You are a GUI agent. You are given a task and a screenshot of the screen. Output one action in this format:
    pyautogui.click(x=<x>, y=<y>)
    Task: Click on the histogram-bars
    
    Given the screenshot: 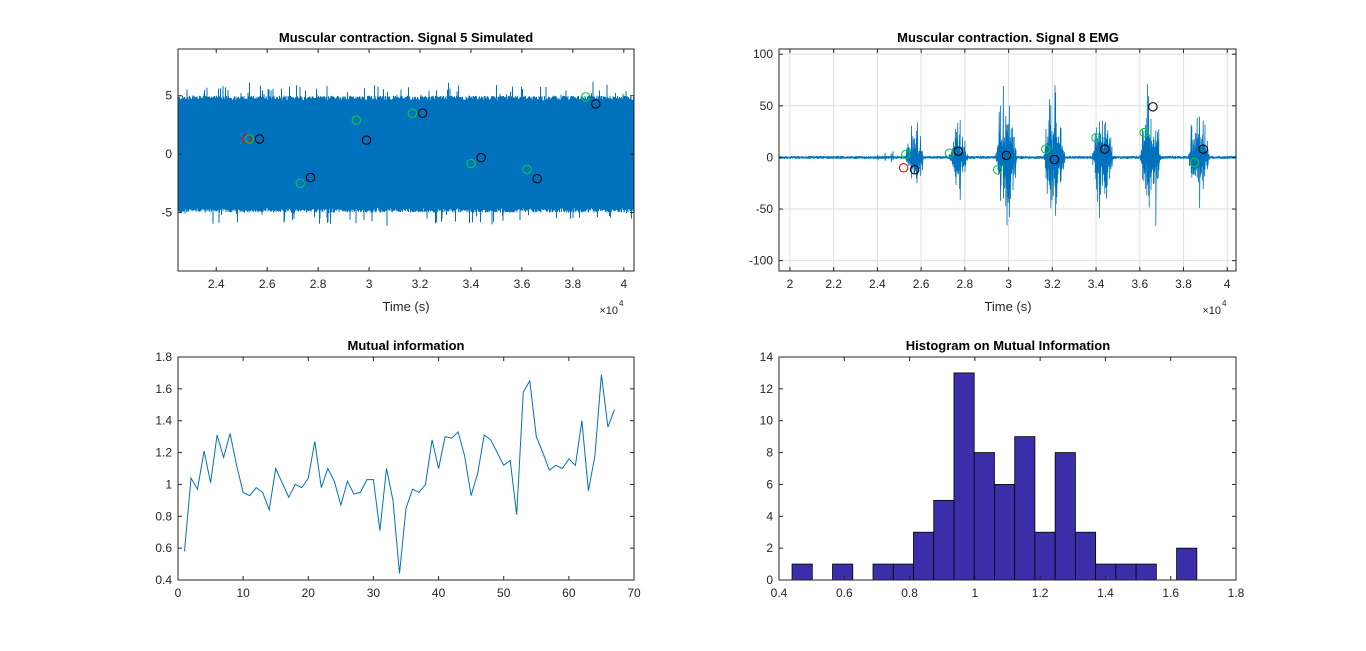 What is the action you would take?
    pyautogui.click(x=994, y=476)
    